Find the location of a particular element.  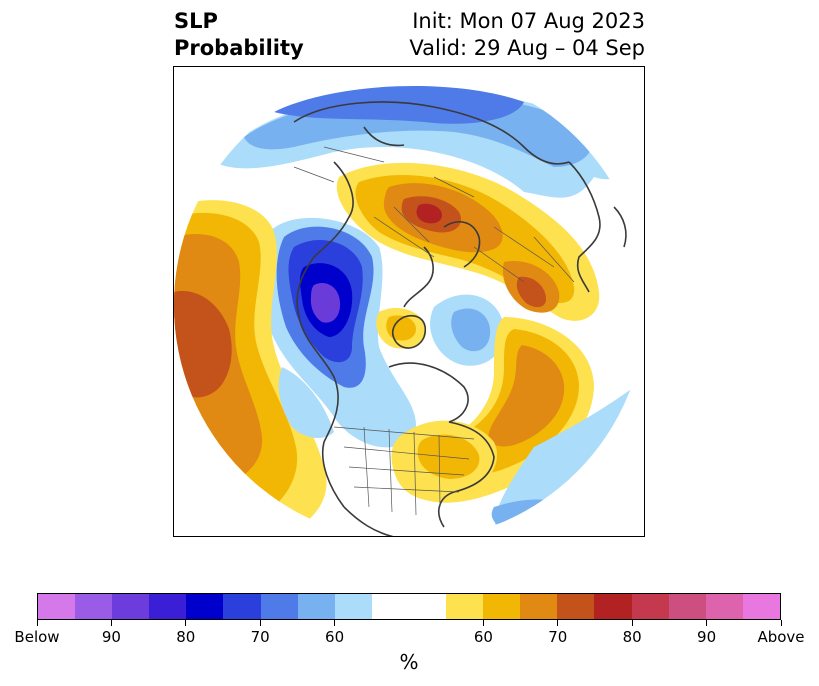

above-70-atlantic is located at coordinates (526, 396).